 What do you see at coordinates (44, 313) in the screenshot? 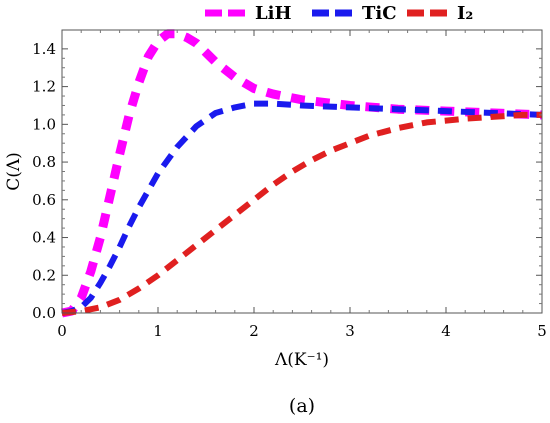
I see `y-tick-label: 0.0` at bounding box center [44, 313].